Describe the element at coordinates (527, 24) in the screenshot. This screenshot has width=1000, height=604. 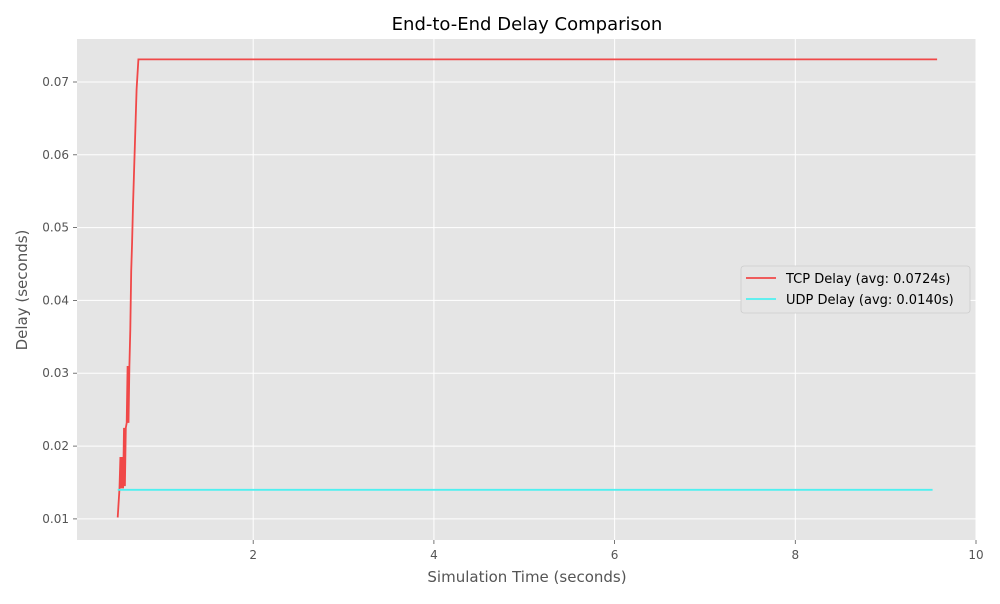
I see `chart-title: End-to-End Delay Comparison` at that location.